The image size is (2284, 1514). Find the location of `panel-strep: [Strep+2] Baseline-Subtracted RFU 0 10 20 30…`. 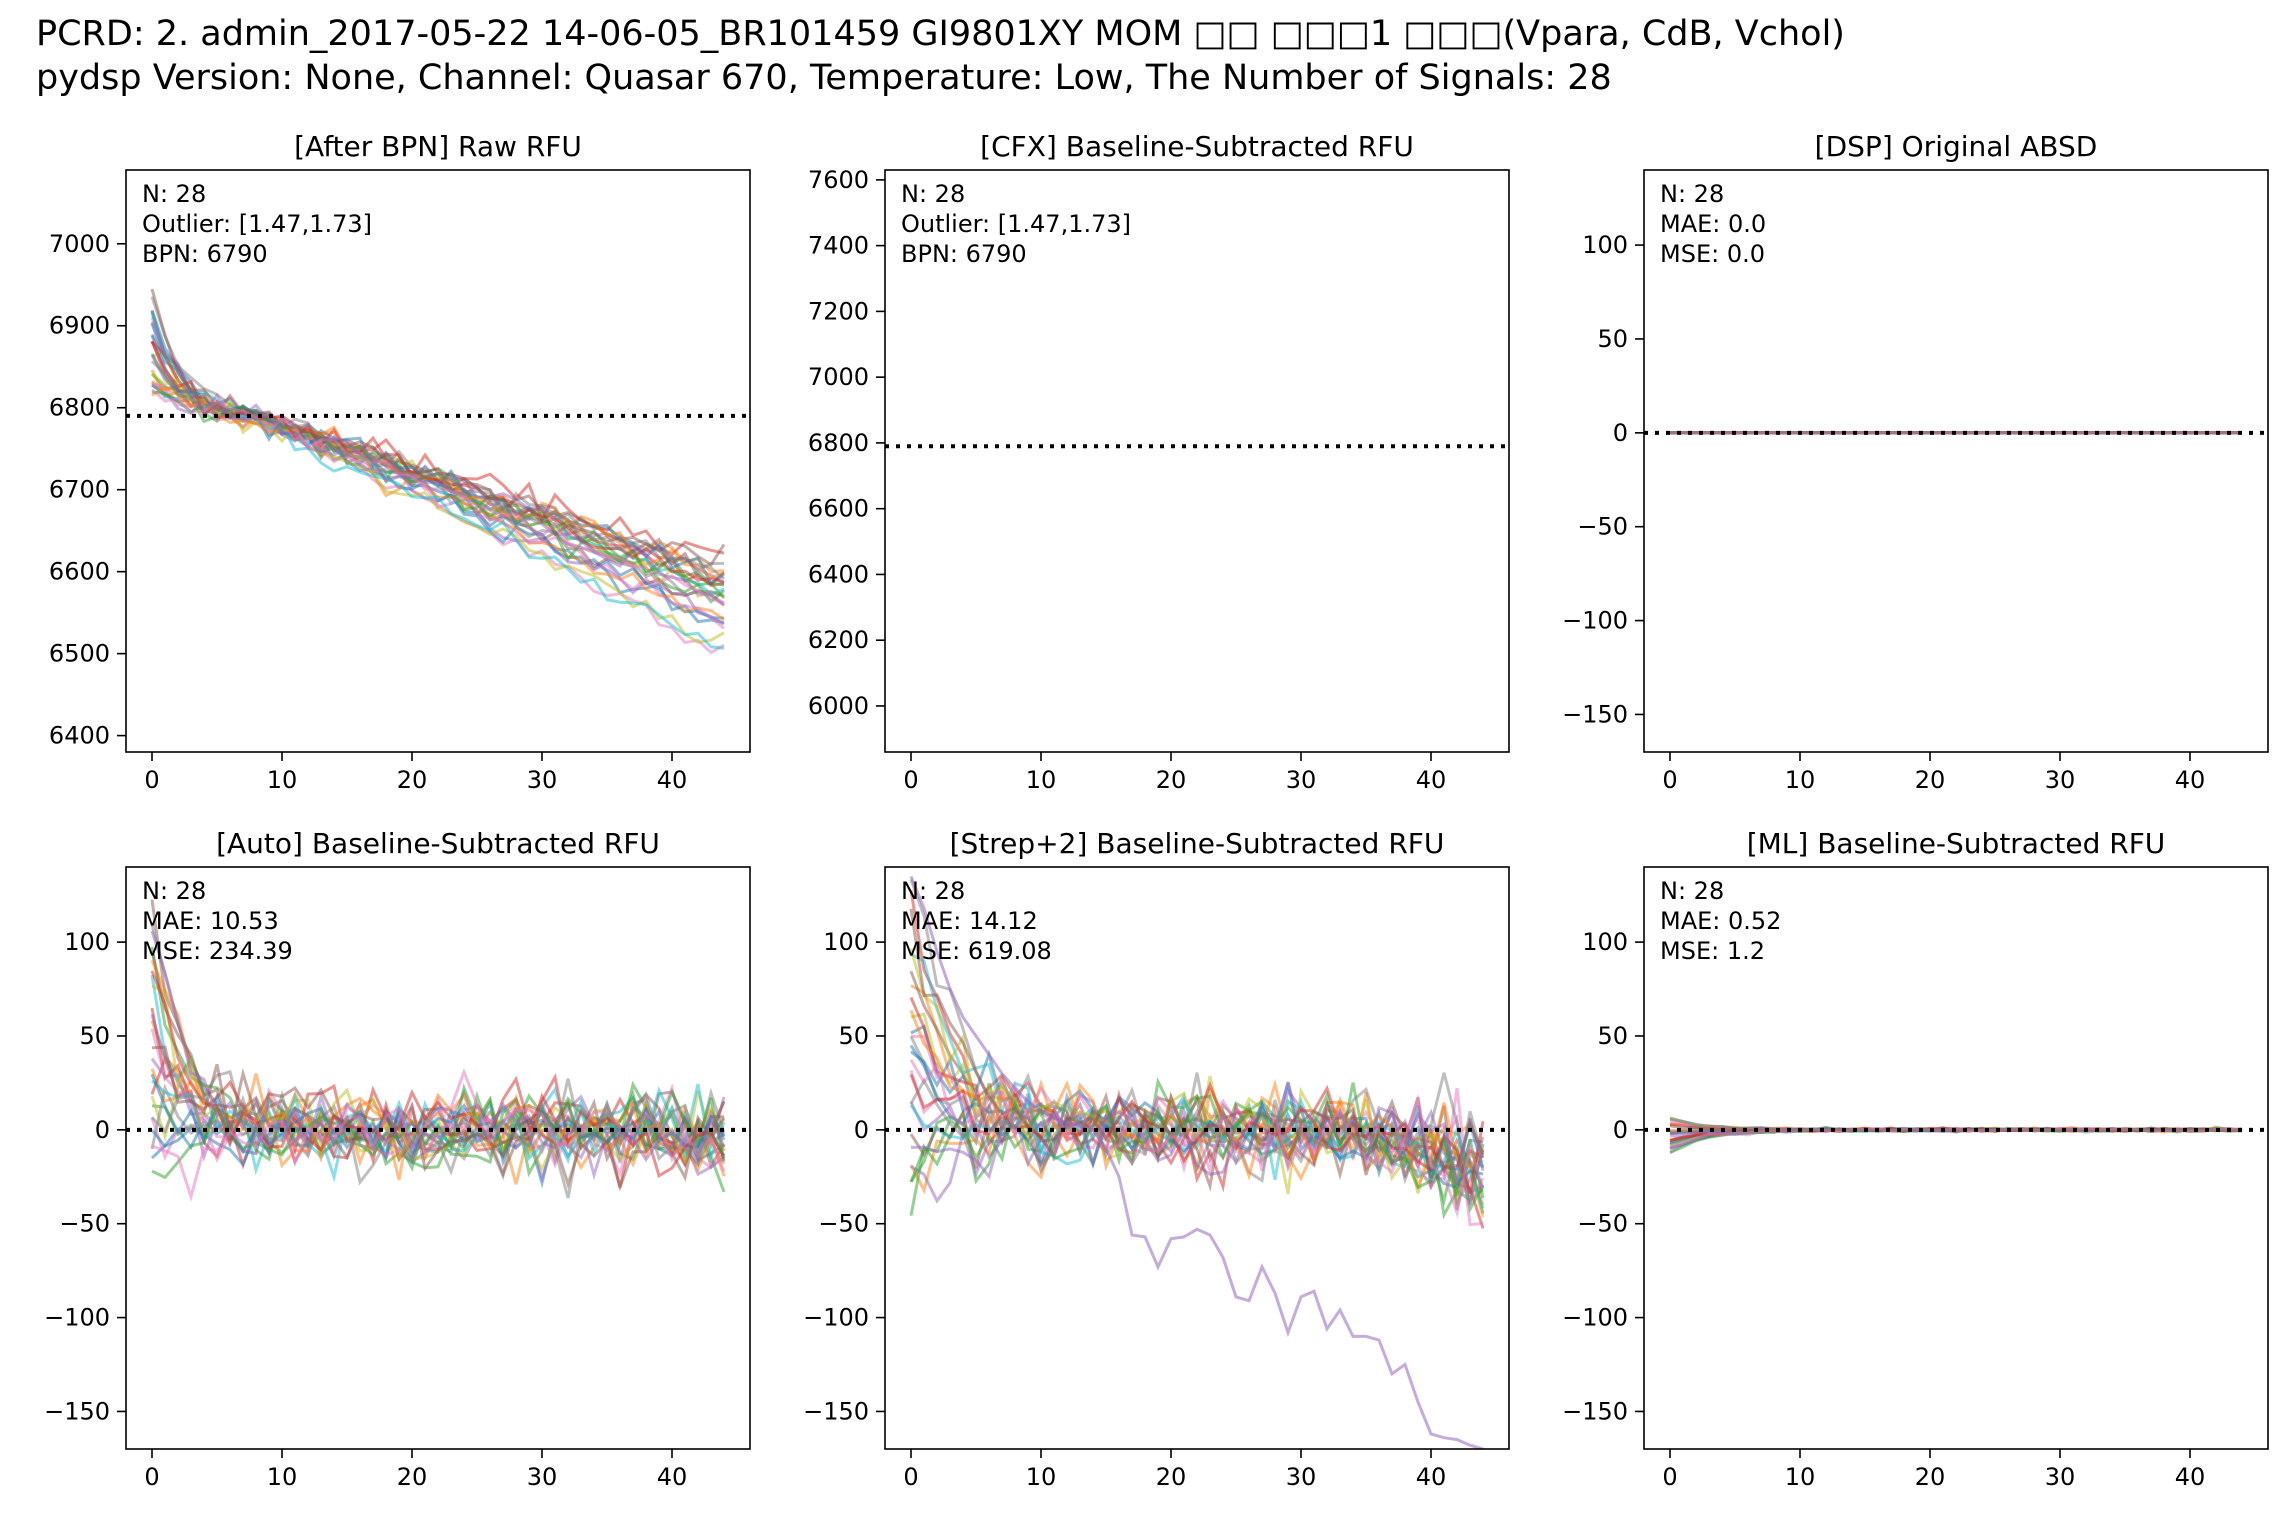

panel-strep: [Strep+2] Baseline-Subtracted RFU 0 10 20 30… is located at coordinates (1156, 1159).